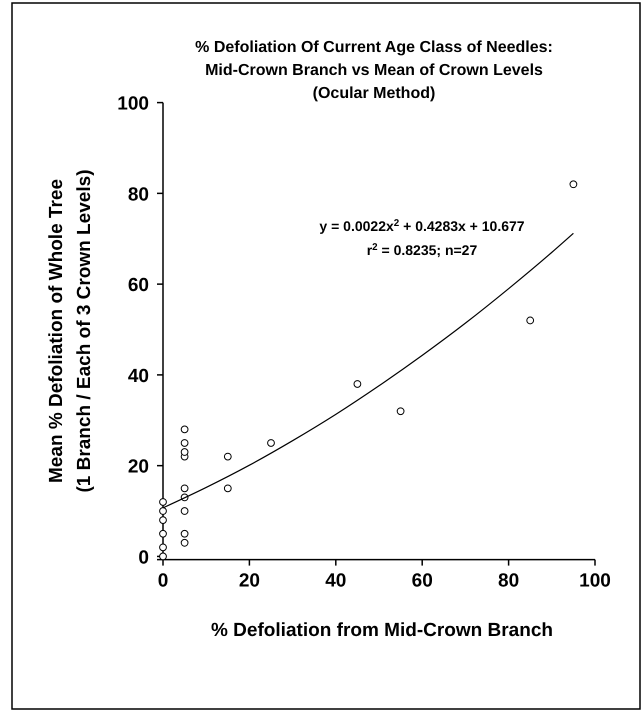  Describe the element at coordinates (509, 581) in the screenshot. I see `x-tick-label: 80` at that location.